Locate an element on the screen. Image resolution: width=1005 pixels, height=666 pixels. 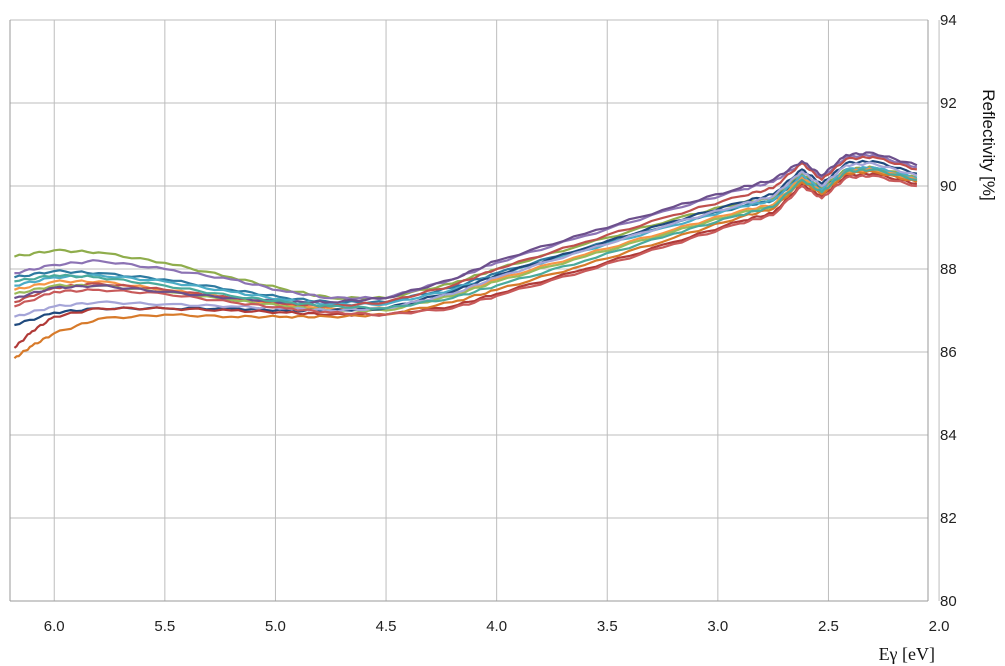
x-tick-label: 3.5 is located at coordinates (607, 626).